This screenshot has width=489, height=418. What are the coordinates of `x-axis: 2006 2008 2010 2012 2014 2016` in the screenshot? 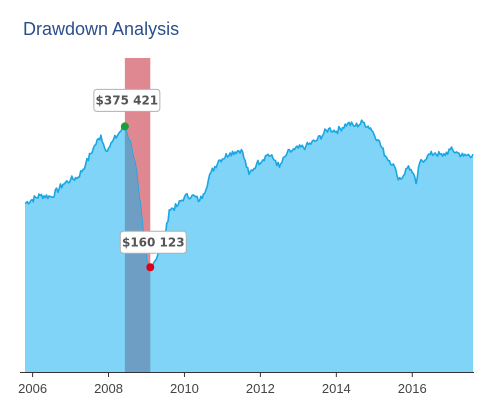 It's located at (246, 384).